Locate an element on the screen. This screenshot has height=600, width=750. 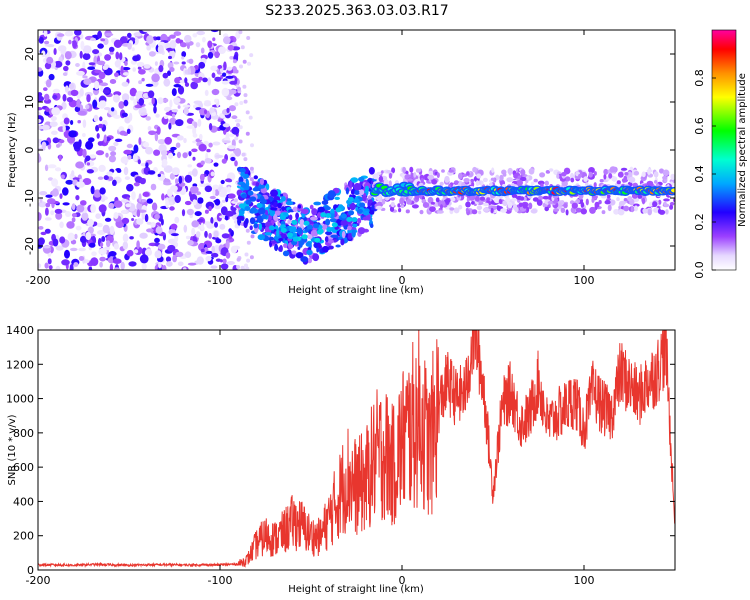
spectrogram-xtick-label: -100 is located at coordinates (220, 280).